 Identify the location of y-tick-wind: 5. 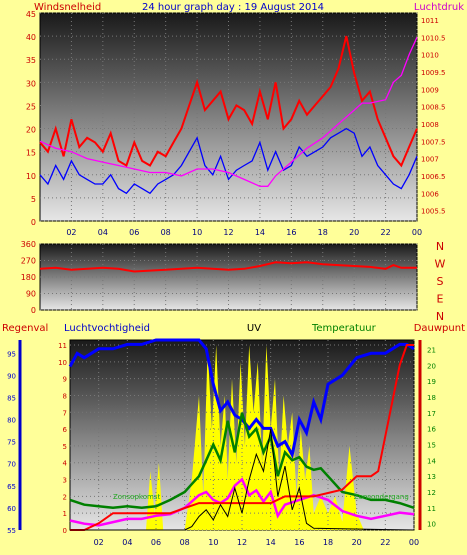
(33, 199).